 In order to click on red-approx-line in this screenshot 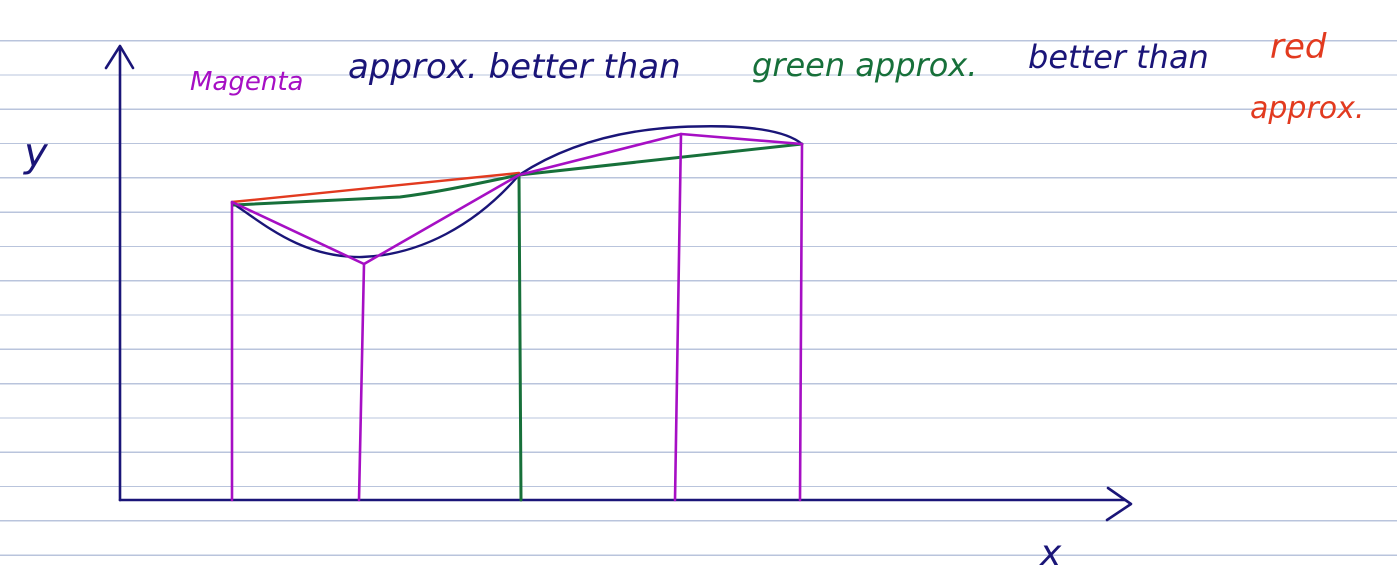, I will do `click(375, 187)`.